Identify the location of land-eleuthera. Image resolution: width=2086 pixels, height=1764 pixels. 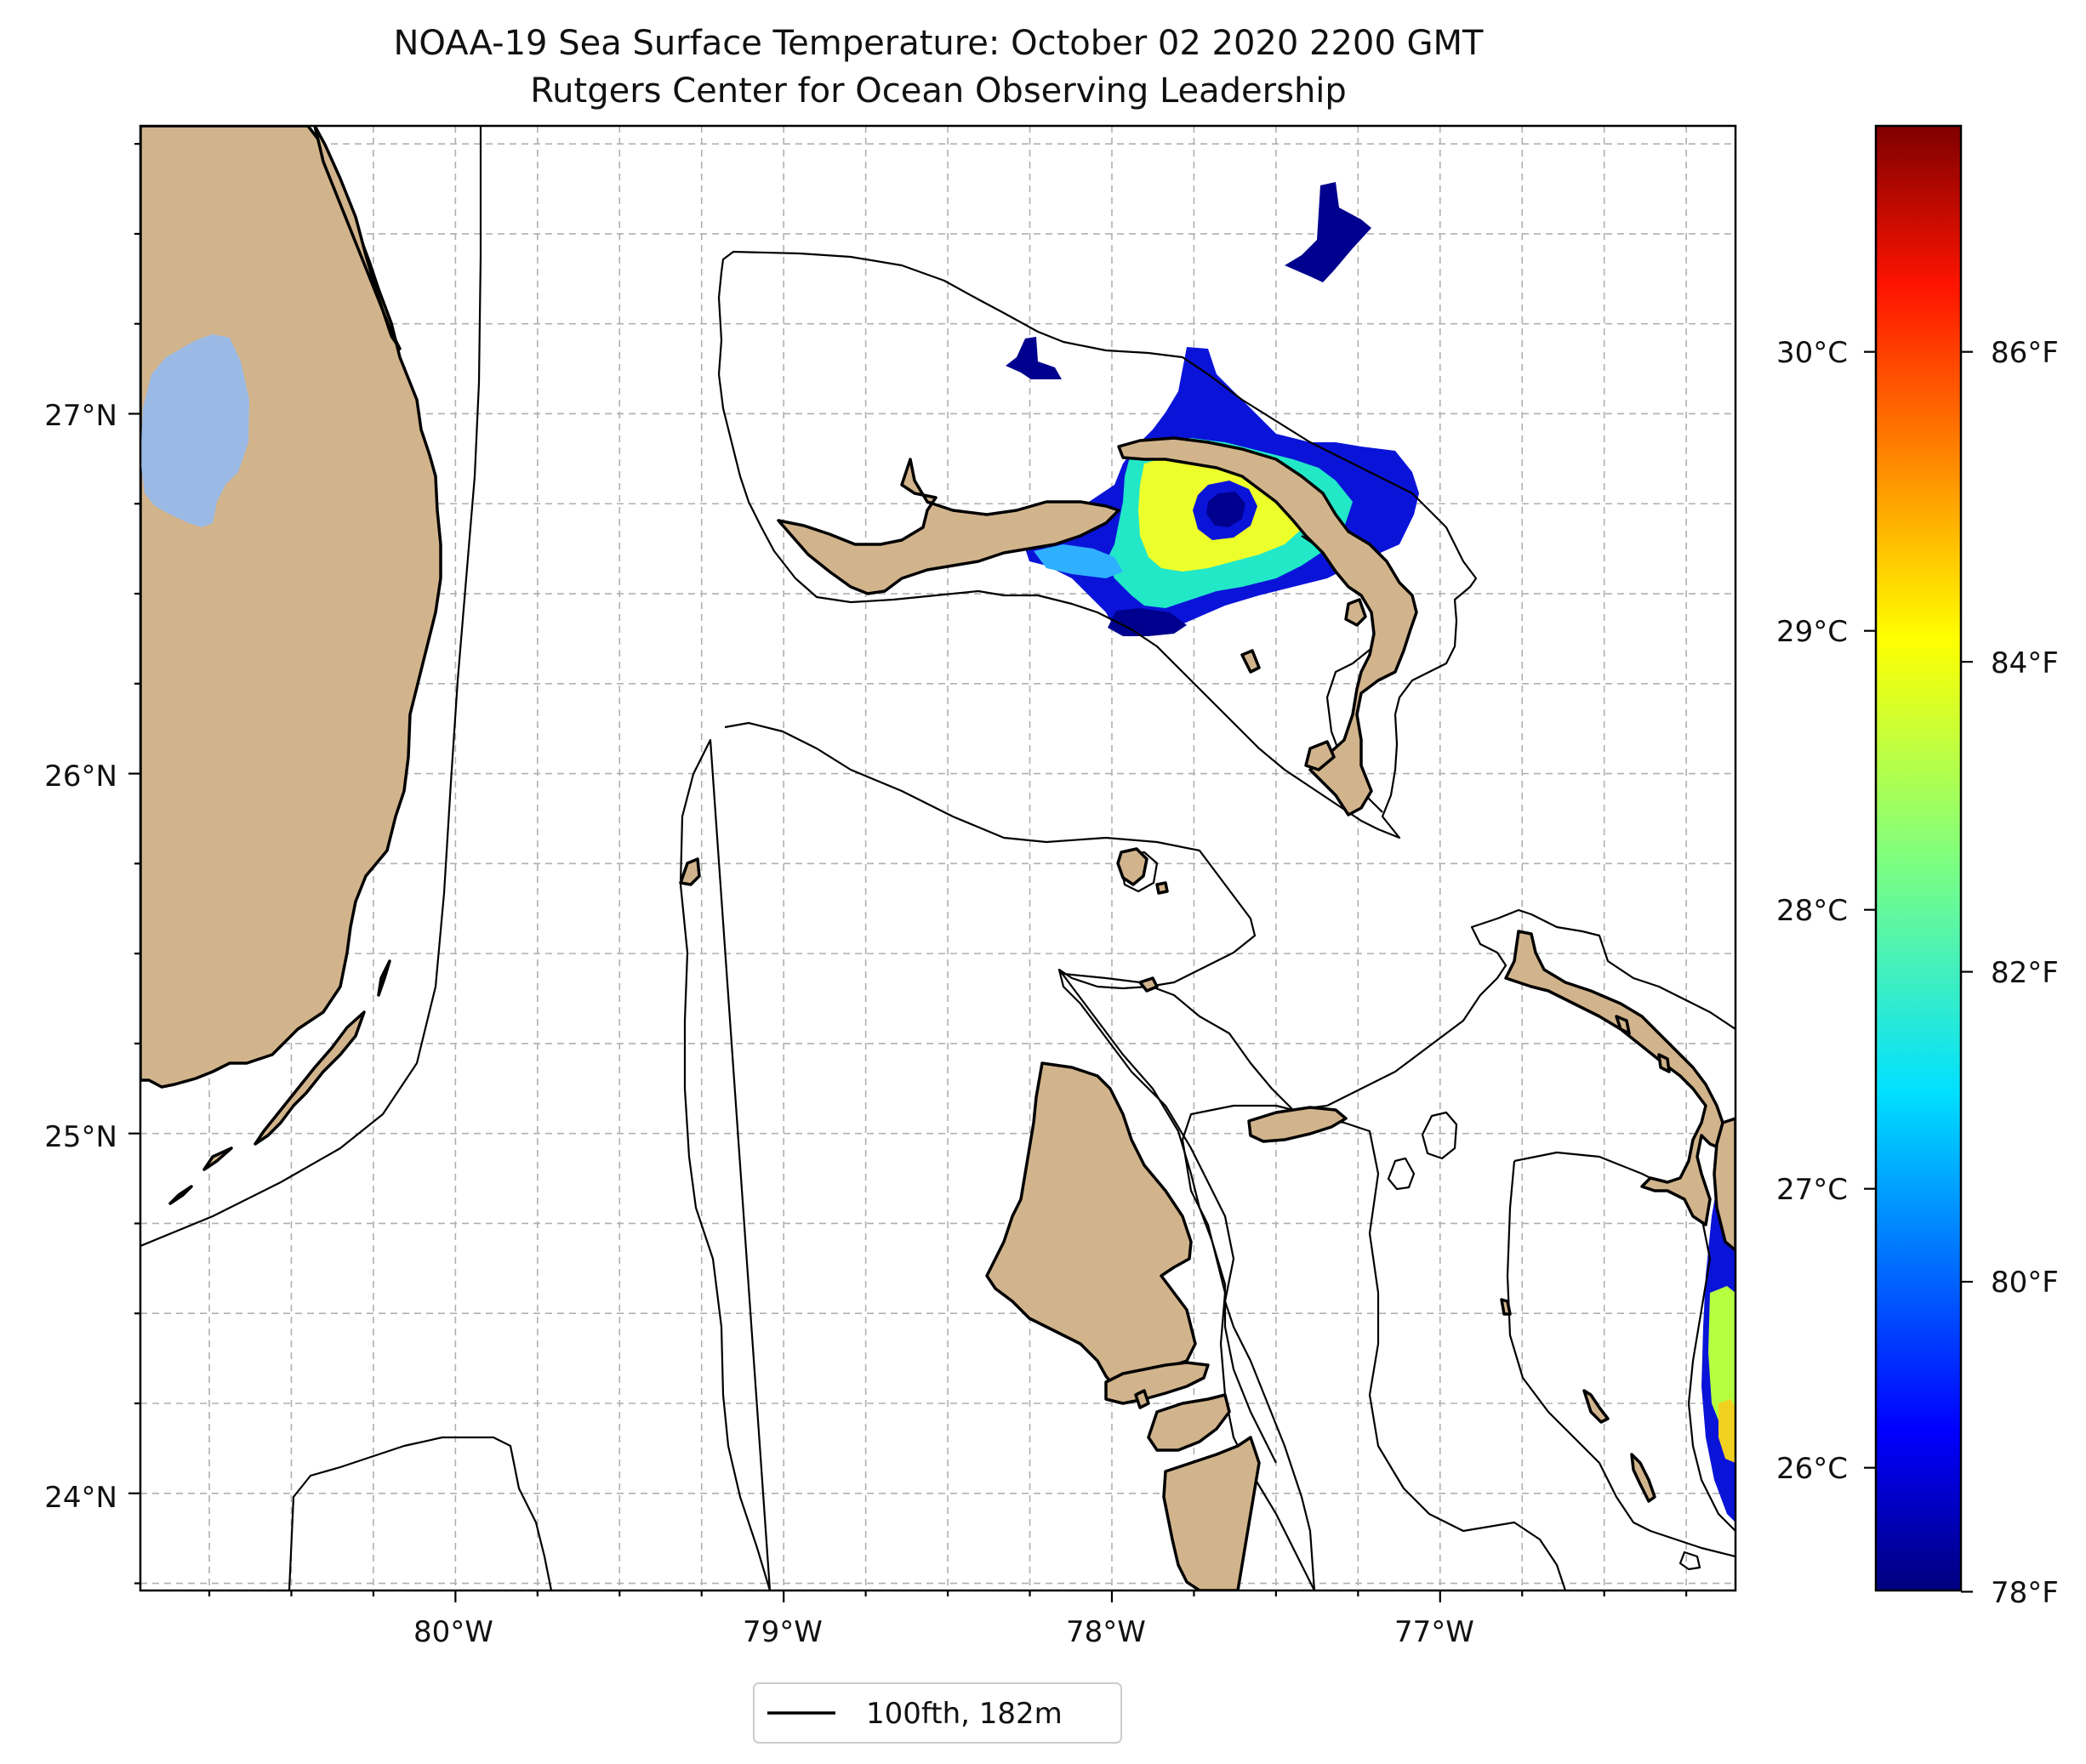
(1616, 1078).